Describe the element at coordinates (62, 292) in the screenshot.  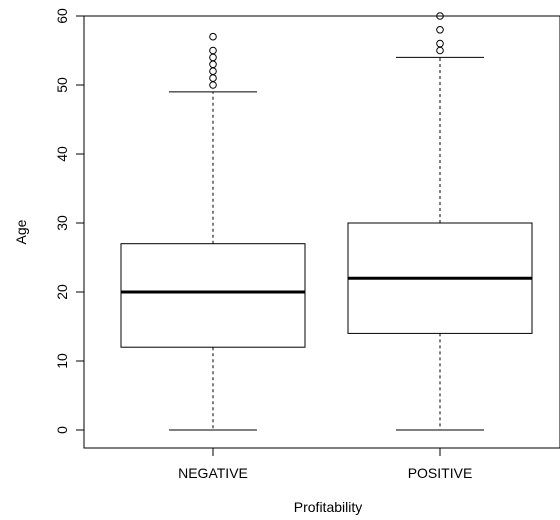
I see `y-tick-label: 20` at that location.